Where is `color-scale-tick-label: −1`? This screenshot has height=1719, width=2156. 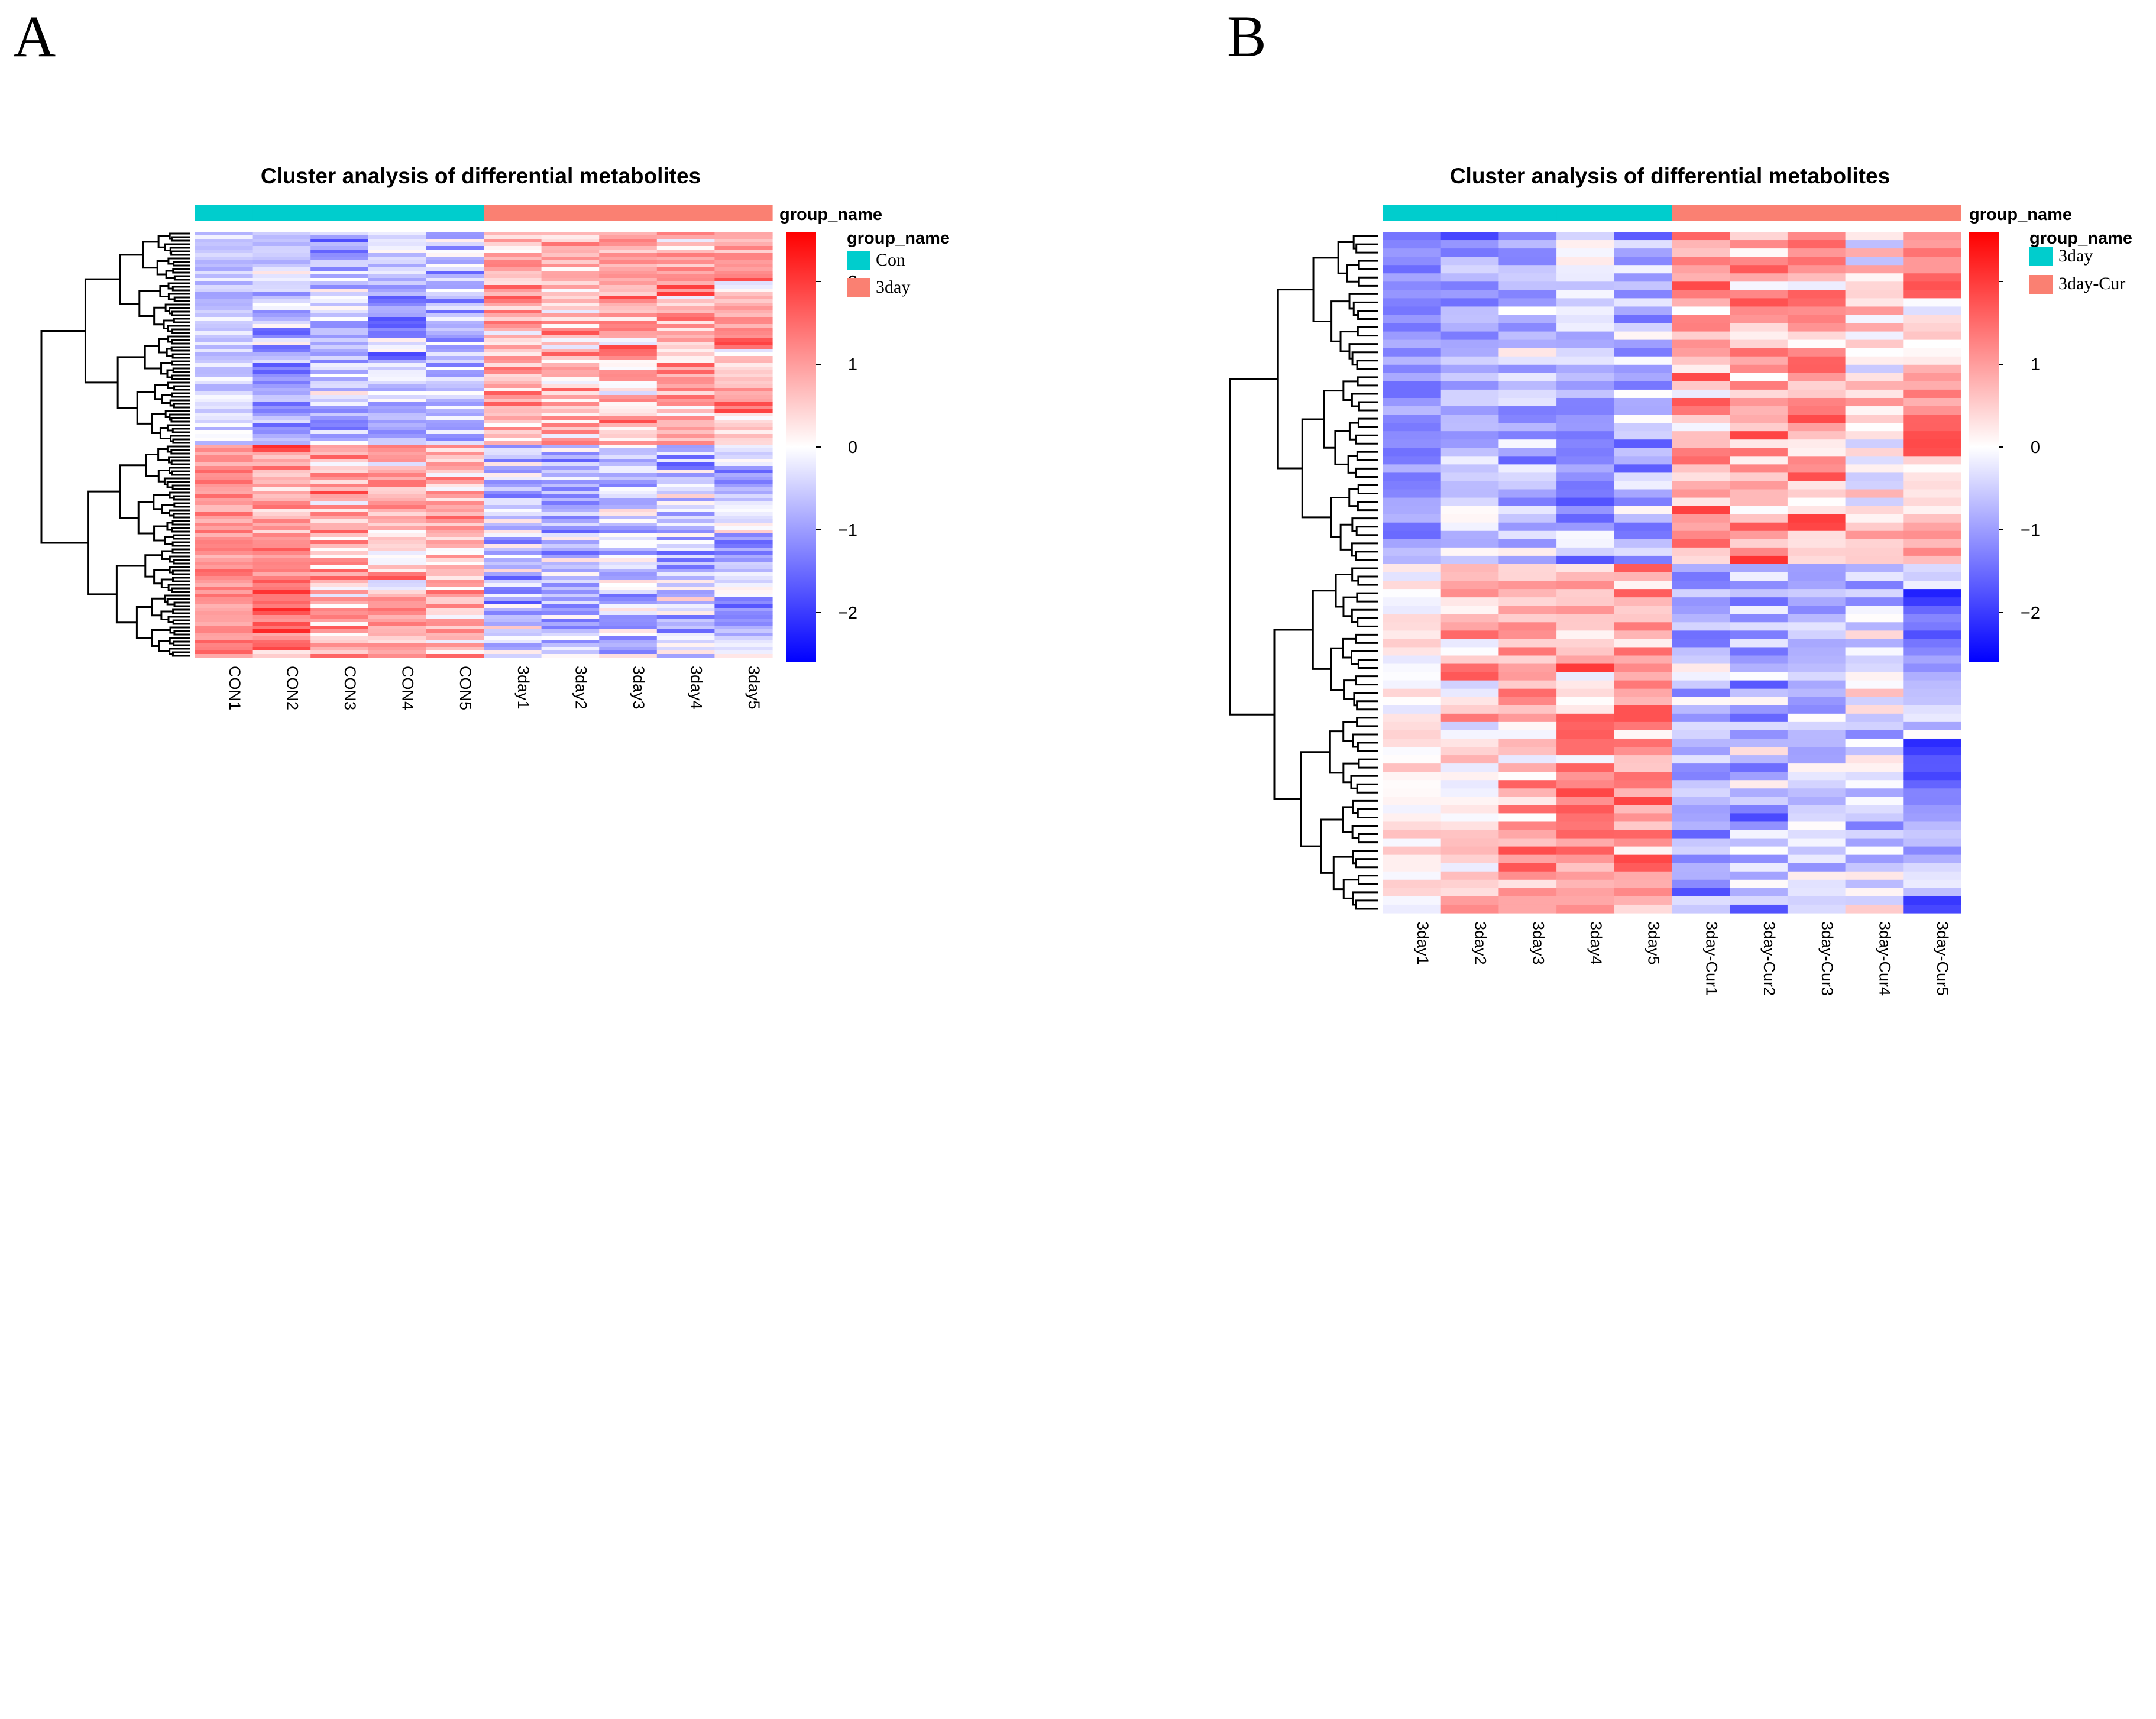
color-scale-tick-label: −1 is located at coordinates (2030, 530).